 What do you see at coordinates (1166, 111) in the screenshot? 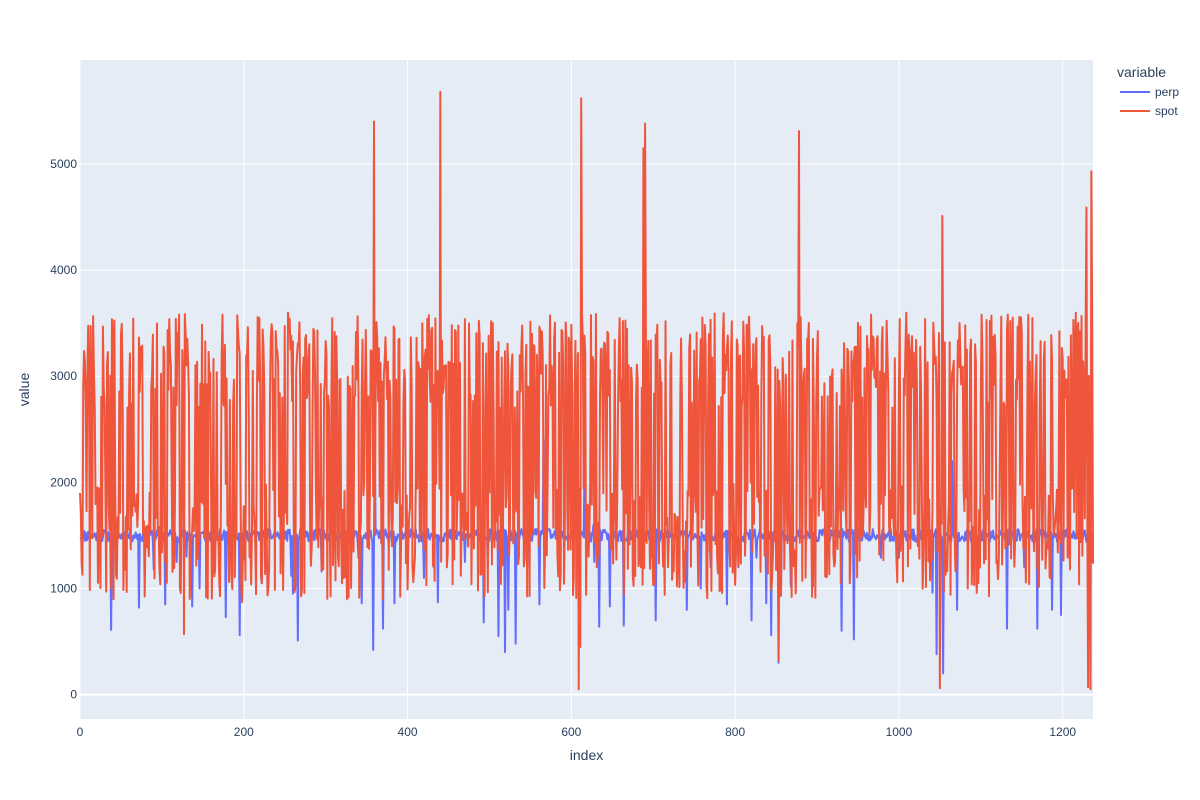
I see `legend-label: spot` at bounding box center [1166, 111].